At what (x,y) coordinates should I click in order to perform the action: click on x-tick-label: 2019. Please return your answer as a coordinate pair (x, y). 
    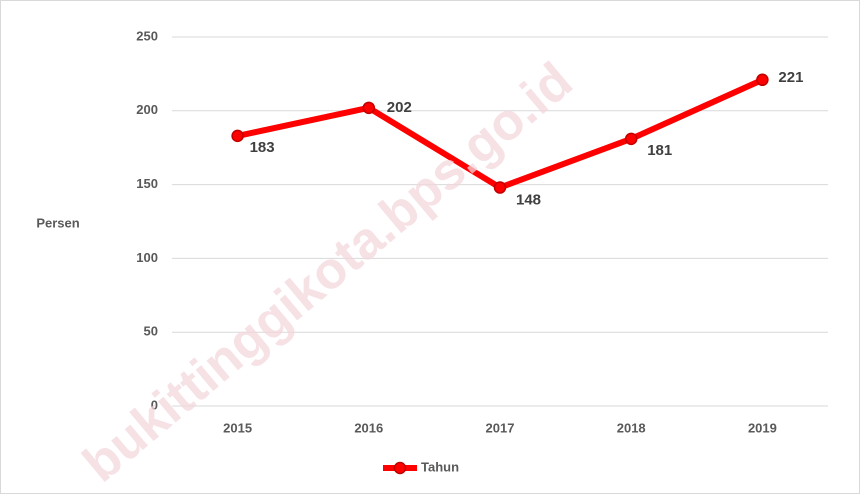
    Looking at the image, I should click on (762, 427).